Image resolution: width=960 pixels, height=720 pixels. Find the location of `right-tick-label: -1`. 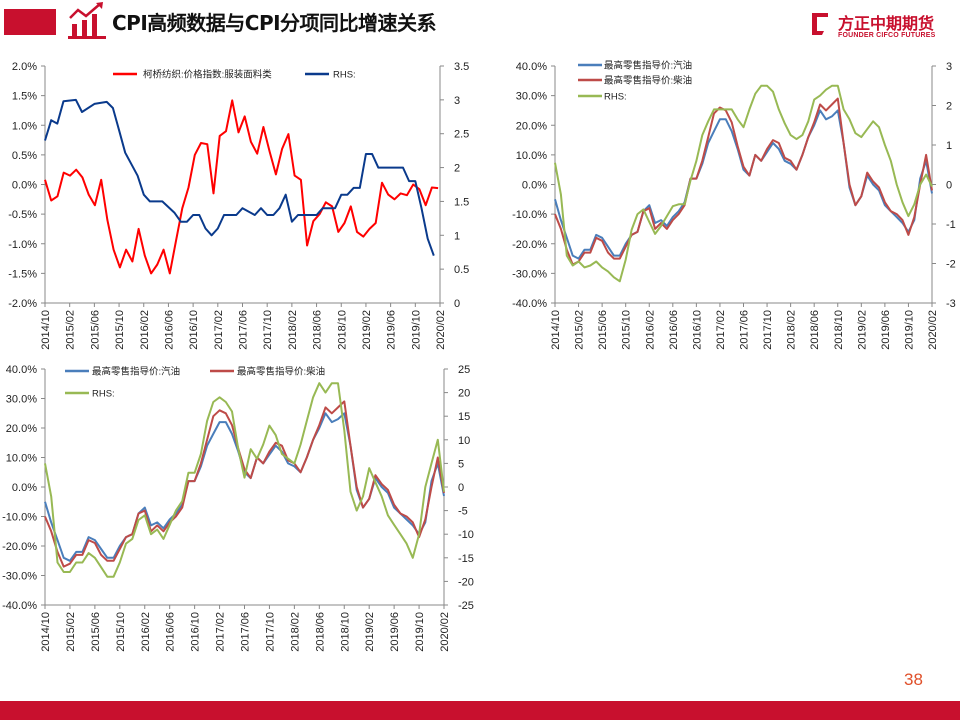

right-tick-label: -1 is located at coordinates (951, 225).